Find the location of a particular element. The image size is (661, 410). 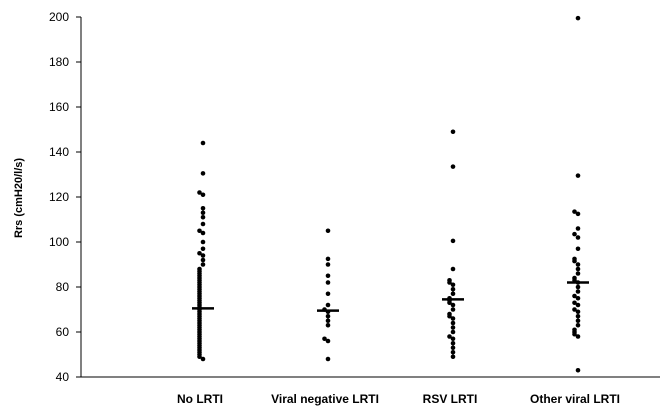

y-axis: 40 60 80 100 120 140 160 180 200 is located at coordinates (65, 197).